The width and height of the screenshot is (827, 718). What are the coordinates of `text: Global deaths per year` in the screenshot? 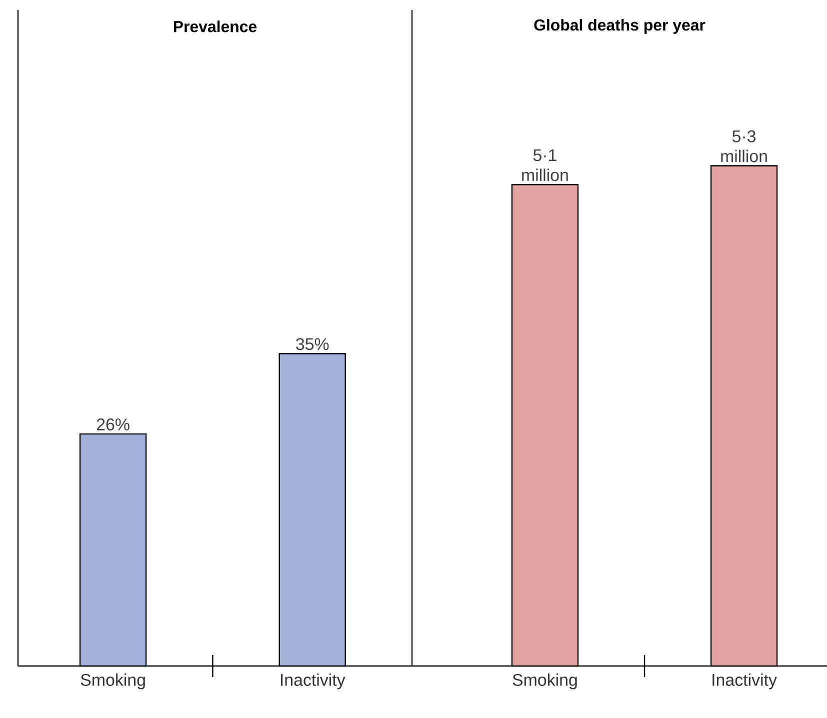 It's located at (620, 26).